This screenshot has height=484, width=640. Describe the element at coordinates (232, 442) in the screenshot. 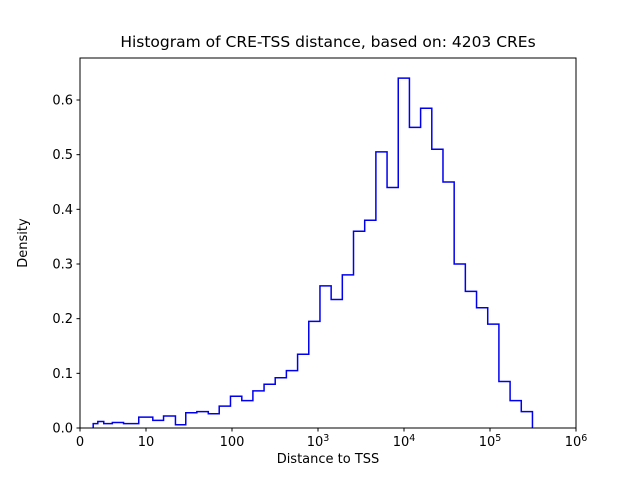

I see `x-tick-label: 100` at that location.